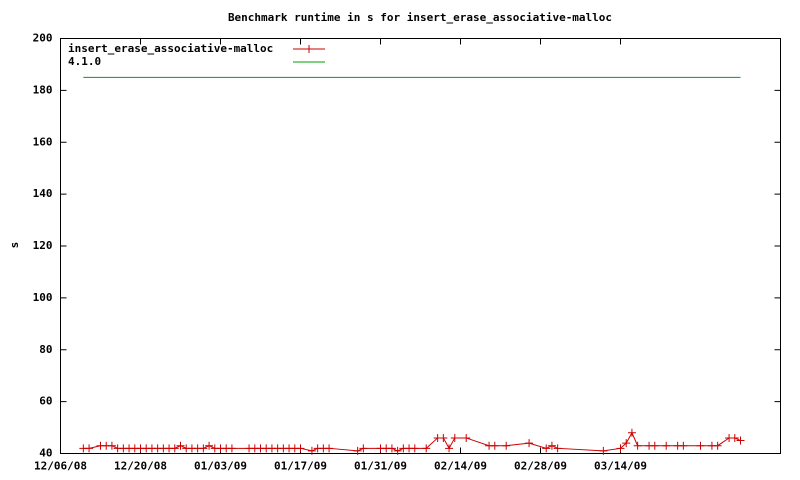 This screenshot has height=480, width=800. I want to click on y-tick-label: 140, so click(43, 193).